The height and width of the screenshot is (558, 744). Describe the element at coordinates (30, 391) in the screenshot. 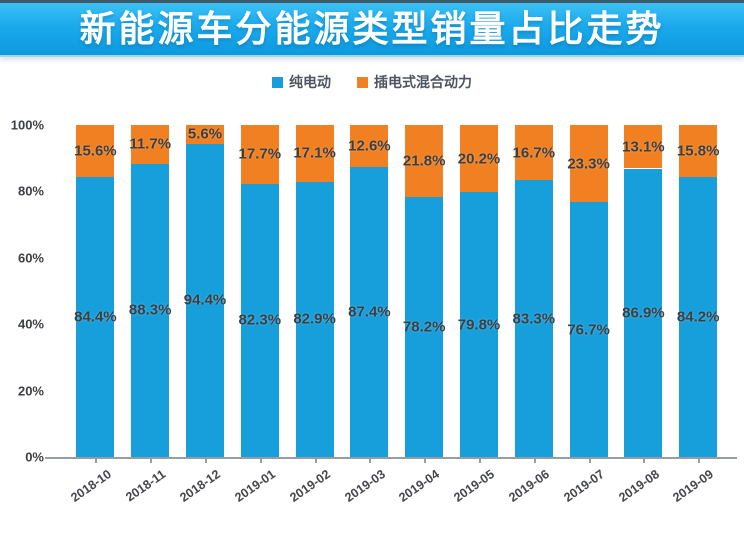

I see `y-axis-tick-label: 20%` at that location.